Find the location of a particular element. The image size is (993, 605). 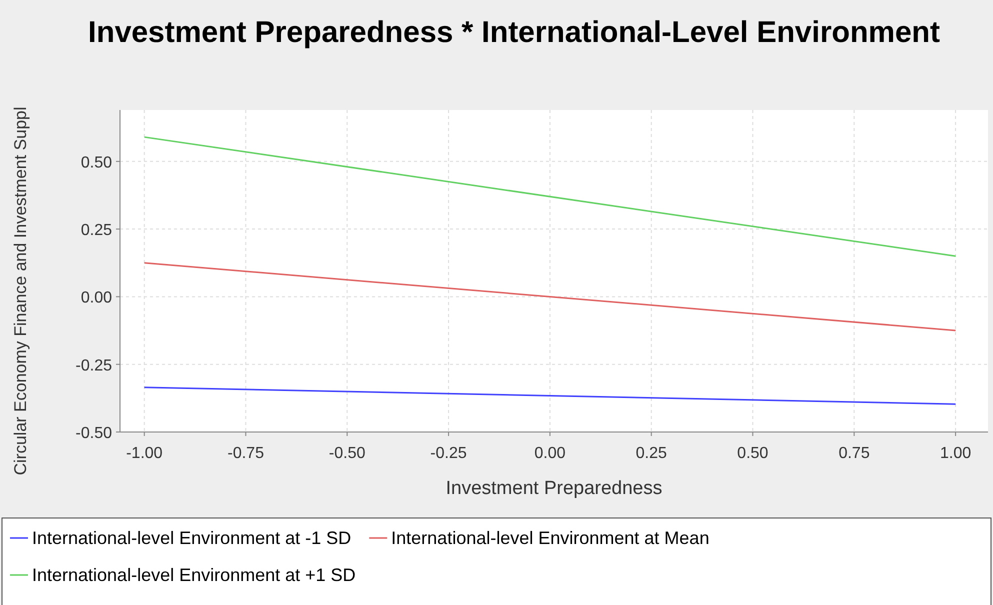

x-tick-label: -1.00 is located at coordinates (144, 453).